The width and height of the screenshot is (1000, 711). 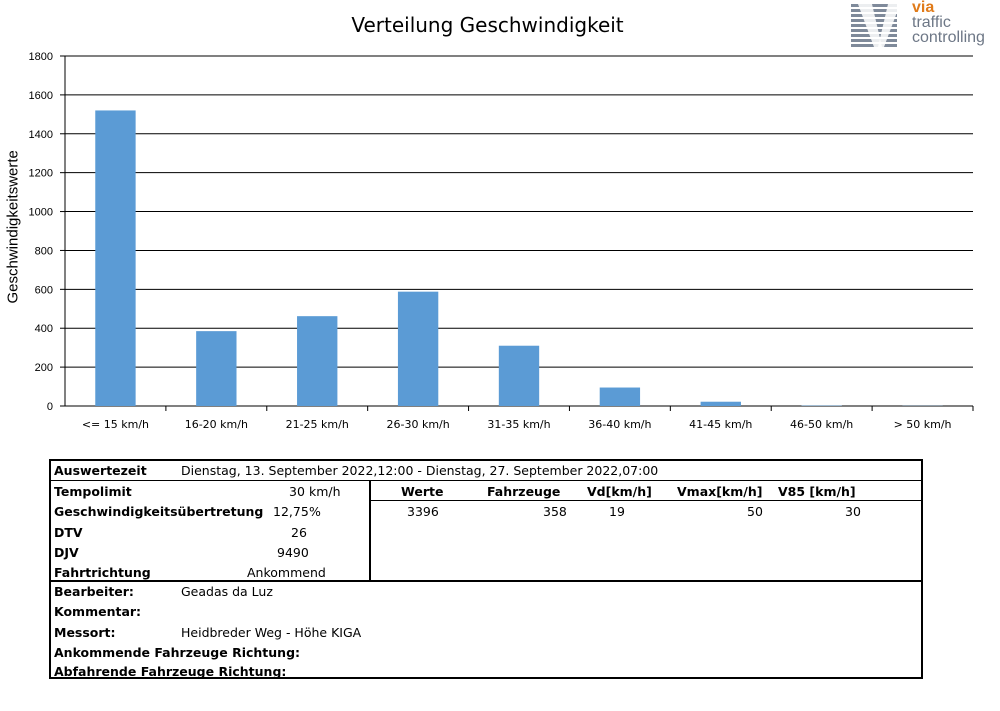 I want to click on y-tick-label: 200, so click(x=44, y=368).